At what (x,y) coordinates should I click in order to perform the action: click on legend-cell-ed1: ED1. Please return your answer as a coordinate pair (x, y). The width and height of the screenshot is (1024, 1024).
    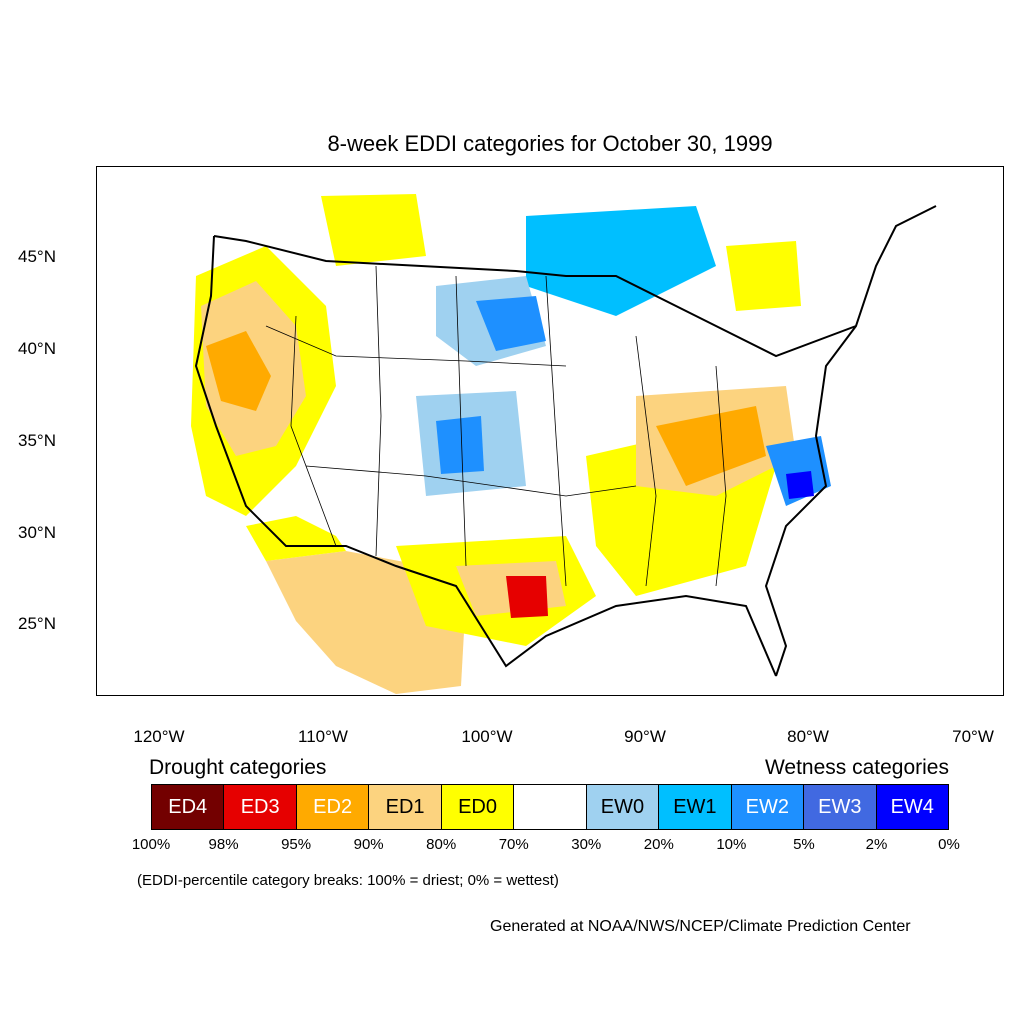
    Looking at the image, I should click on (405, 807).